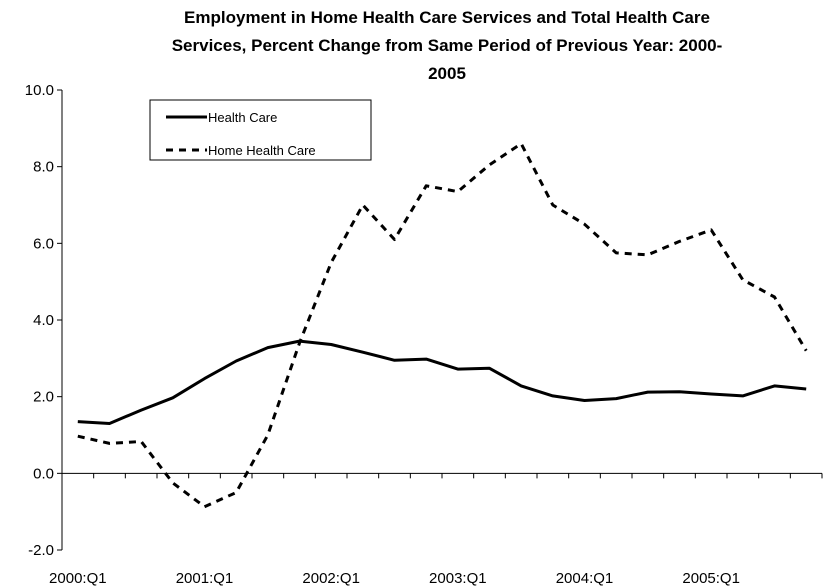 This screenshot has height=586, width=833. What do you see at coordinates (41, 550) in the screenshot?
I see `y-tick-label: -2.0` at bounding box center [41, 550].